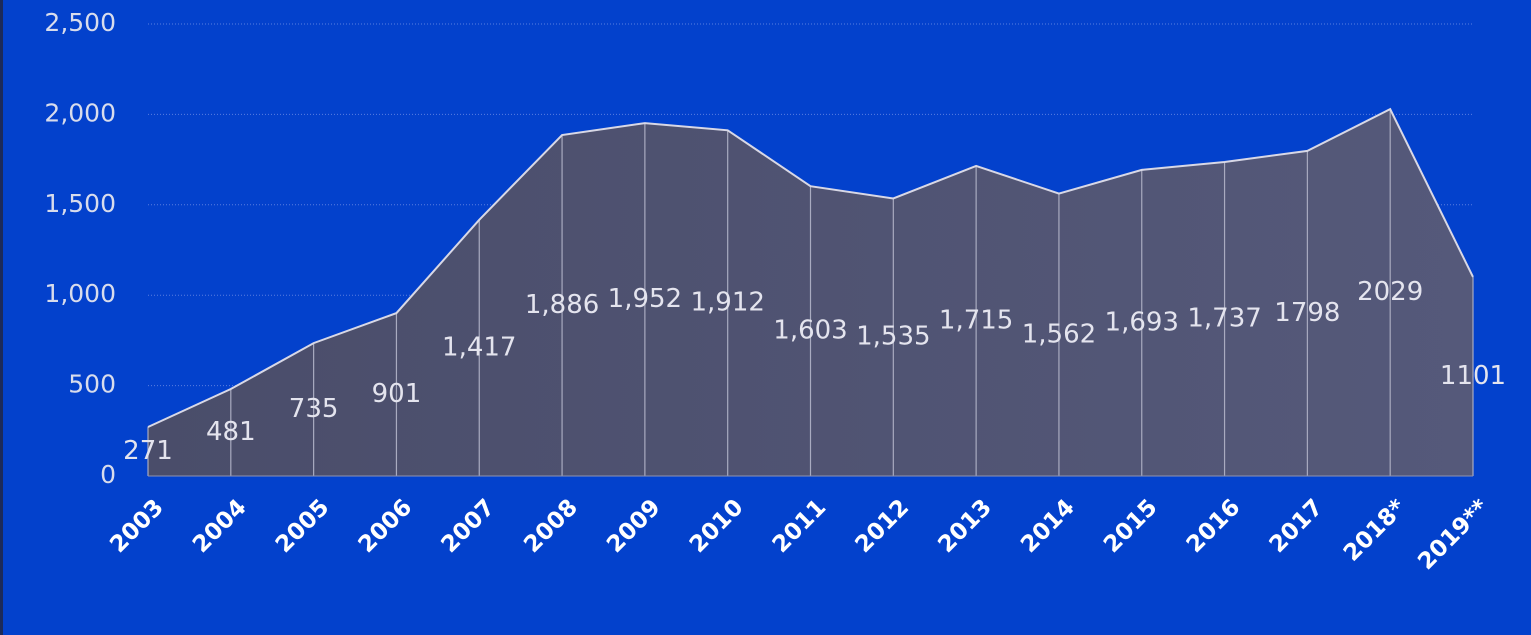 The height and width of the screenshot is (635, 1531). What do you see at coordinates (1390, 292) in the screenshot?
I see `data-label: 2029` at bounding box center [1390, 292].